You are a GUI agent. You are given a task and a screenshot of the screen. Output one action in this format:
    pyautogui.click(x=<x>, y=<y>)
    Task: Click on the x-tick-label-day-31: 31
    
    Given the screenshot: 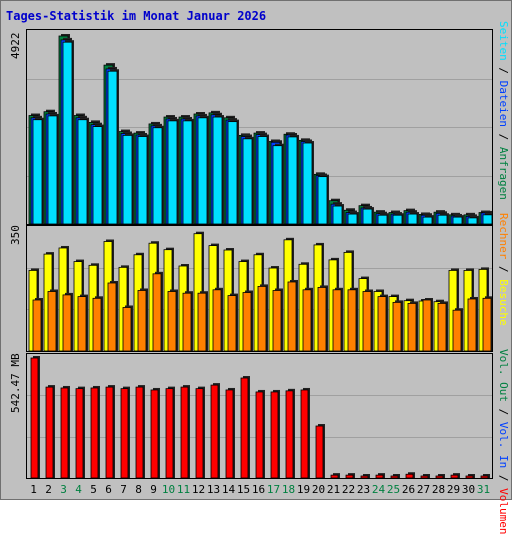 What is the action you would take?
    pyautogui.click(x=483, y=489)
    